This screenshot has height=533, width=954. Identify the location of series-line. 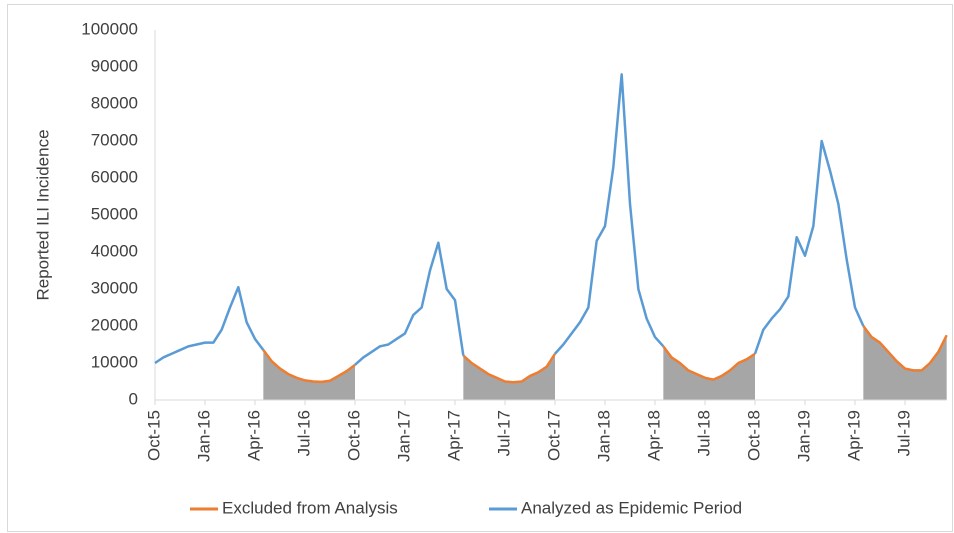
(605, 354).